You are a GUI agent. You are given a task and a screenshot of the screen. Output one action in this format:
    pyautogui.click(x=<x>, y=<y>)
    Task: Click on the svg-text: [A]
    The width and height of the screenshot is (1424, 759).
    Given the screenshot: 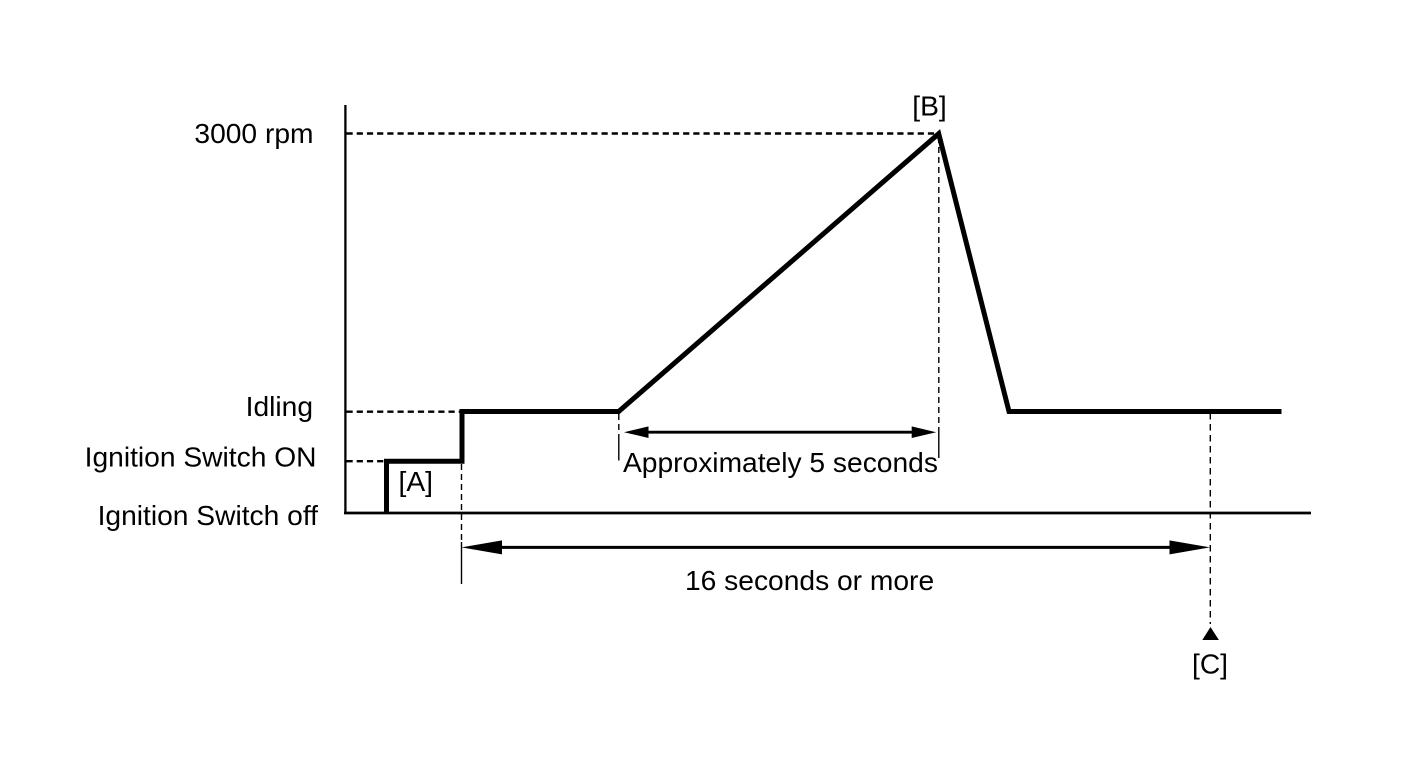 What is the action you would take?
    pyautogui.click(x=416, y=481)
    